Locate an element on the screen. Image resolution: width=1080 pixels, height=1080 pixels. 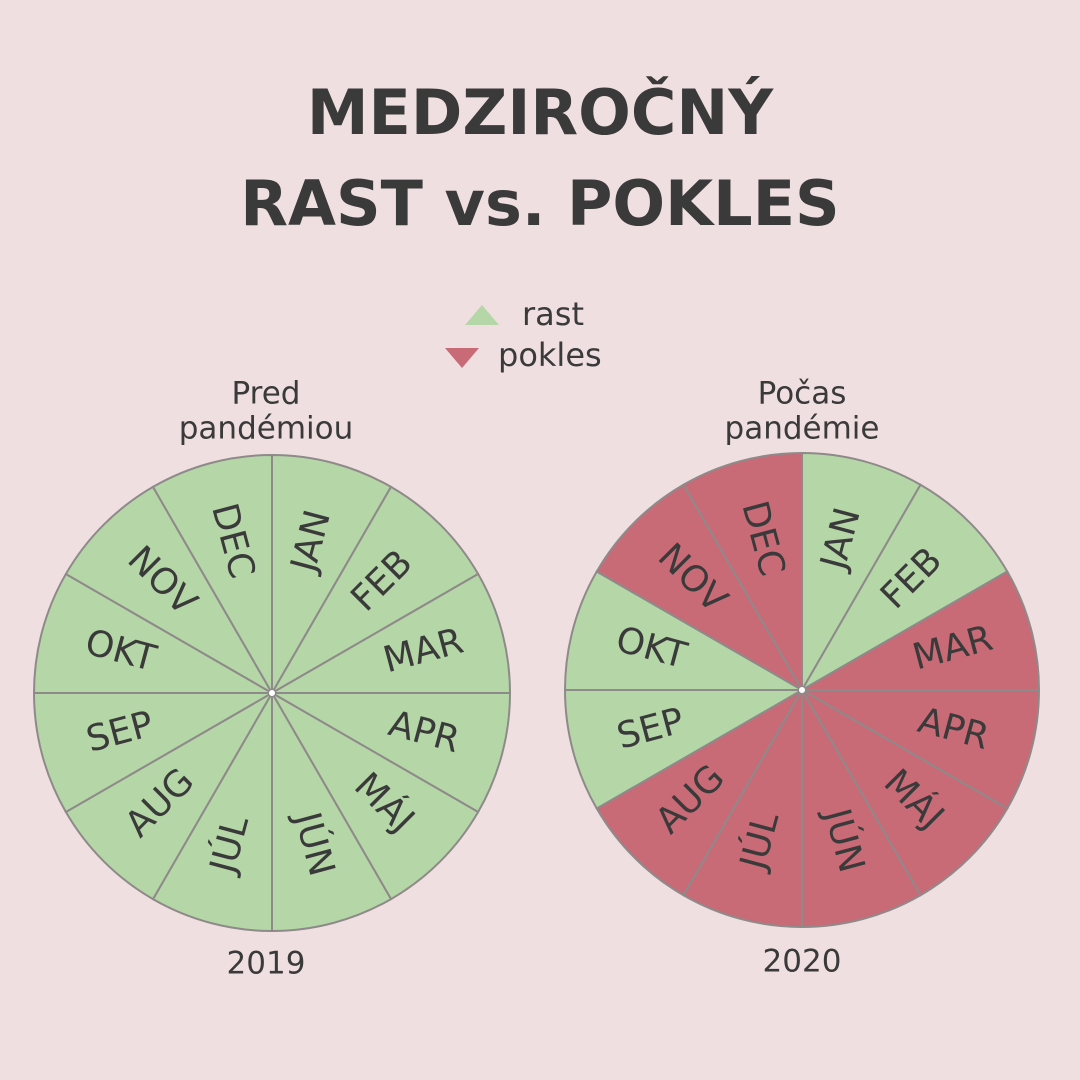
wheel-year: 2019 is located at coordinates (266, 964).